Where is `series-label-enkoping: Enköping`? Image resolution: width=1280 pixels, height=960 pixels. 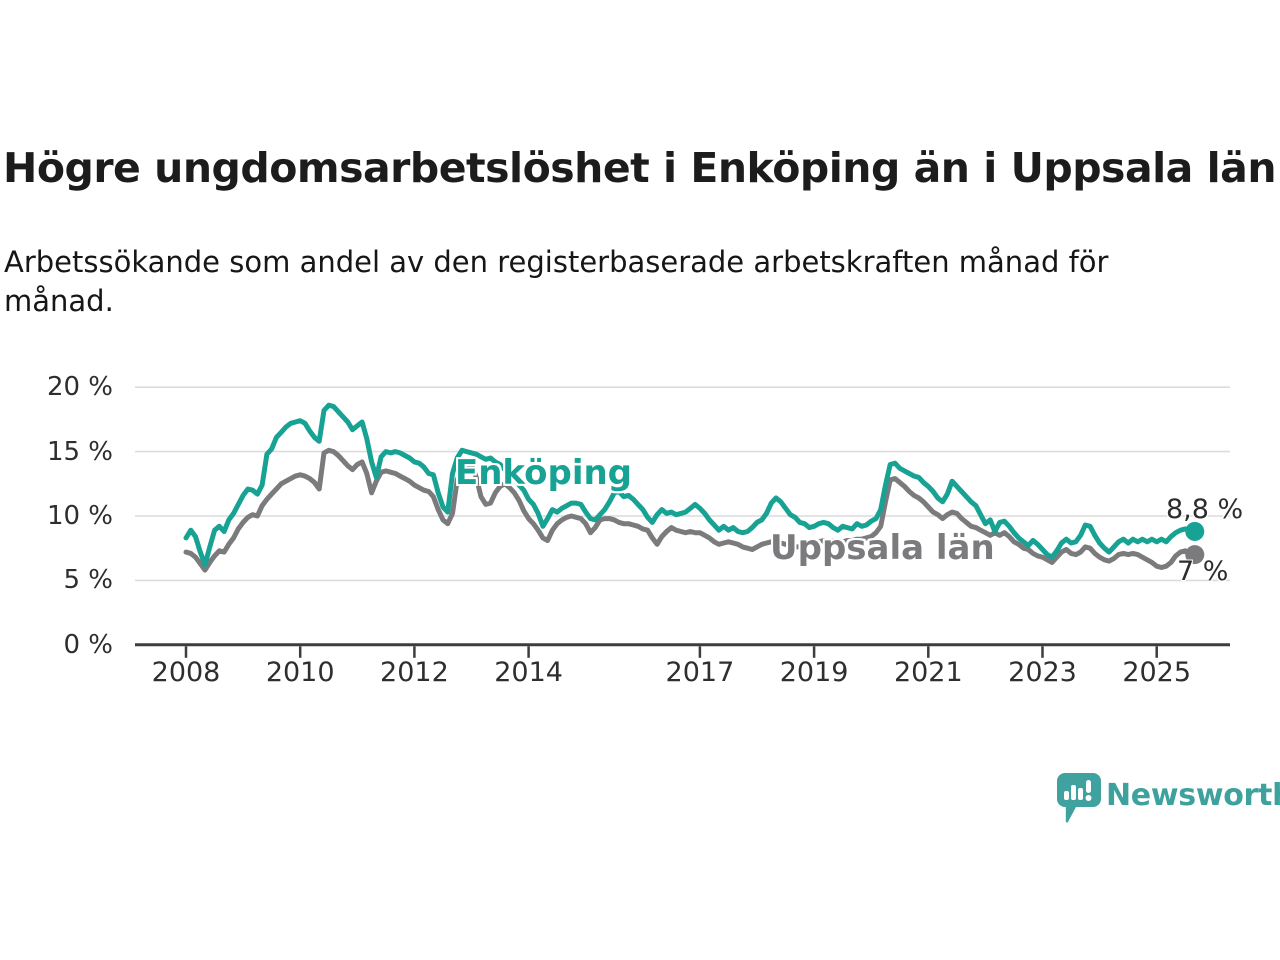
series-label-enkoping: Enköping is located at coordinates (544, 473).